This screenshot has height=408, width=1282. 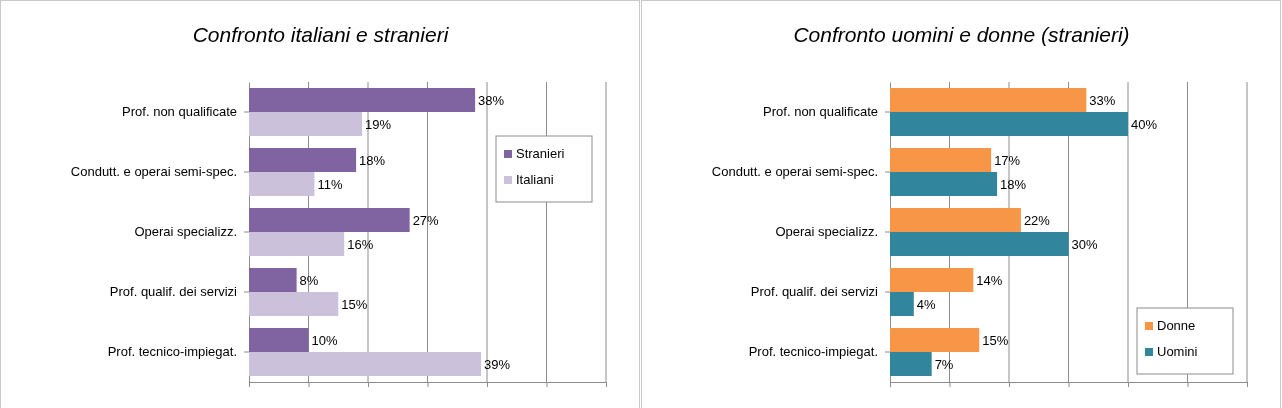 What do you see at coordinates (497, 364) in the screenshot?
I see `data-label: 39%` at bounding box center [497, 364].